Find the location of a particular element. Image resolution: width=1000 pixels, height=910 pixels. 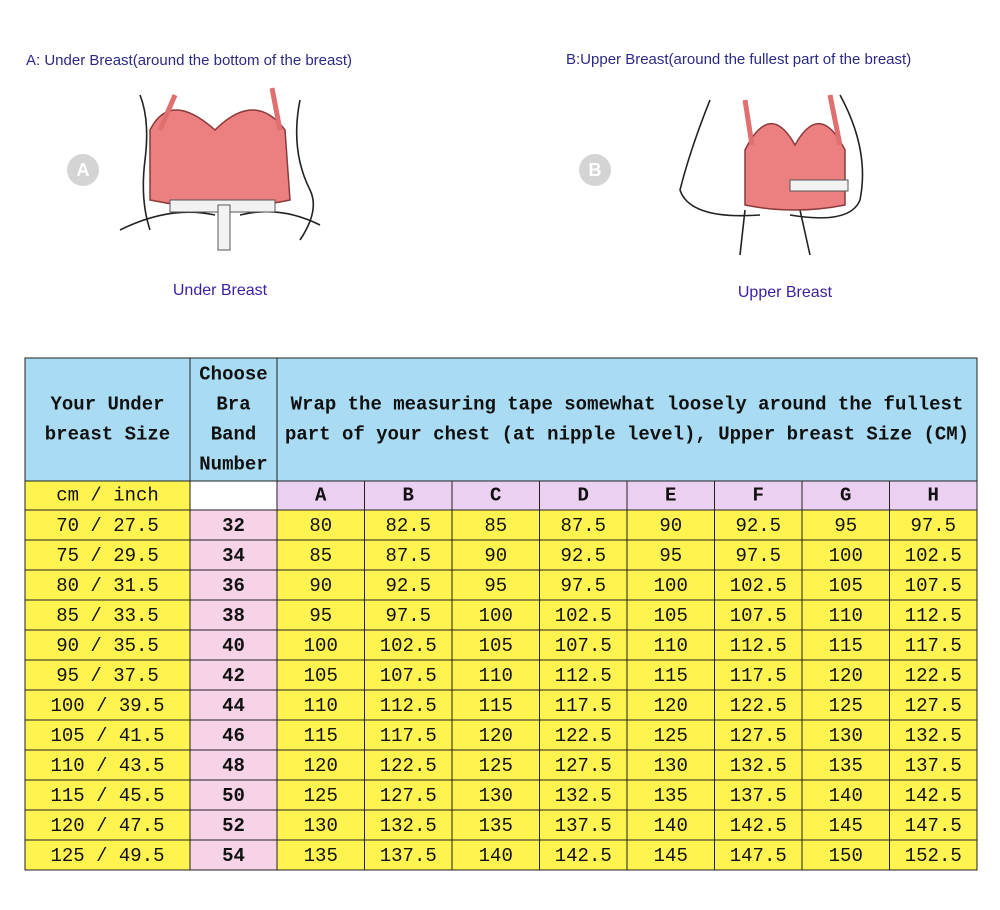

bust-size: 105 is located at coordinates (671, 616).